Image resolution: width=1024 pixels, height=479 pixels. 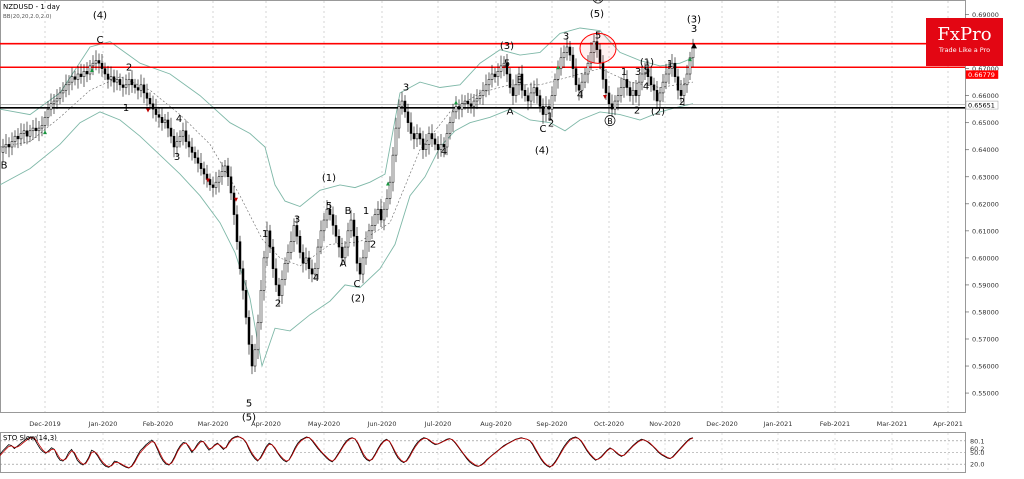 I want to click on x-tick-label: Jul-2020, so click(x=438, y=424).